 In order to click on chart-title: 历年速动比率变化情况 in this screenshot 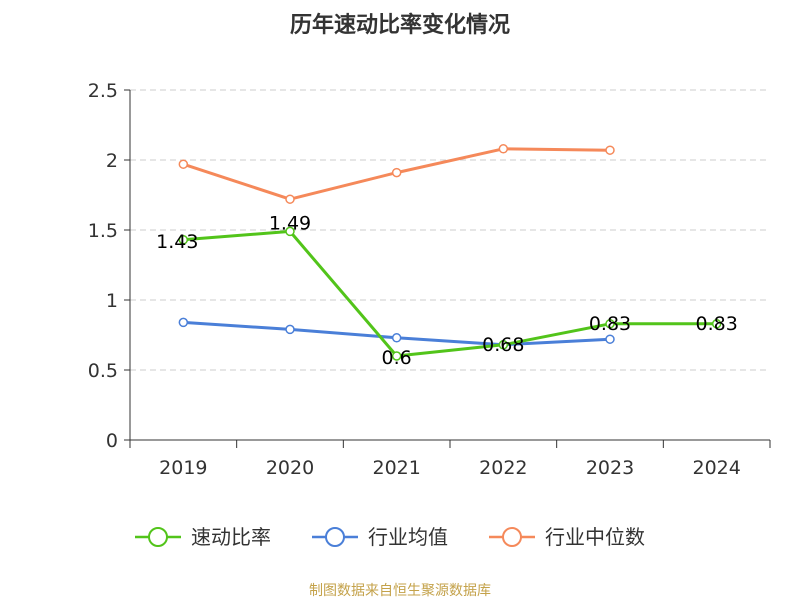, I will do `click(400, 25)`.